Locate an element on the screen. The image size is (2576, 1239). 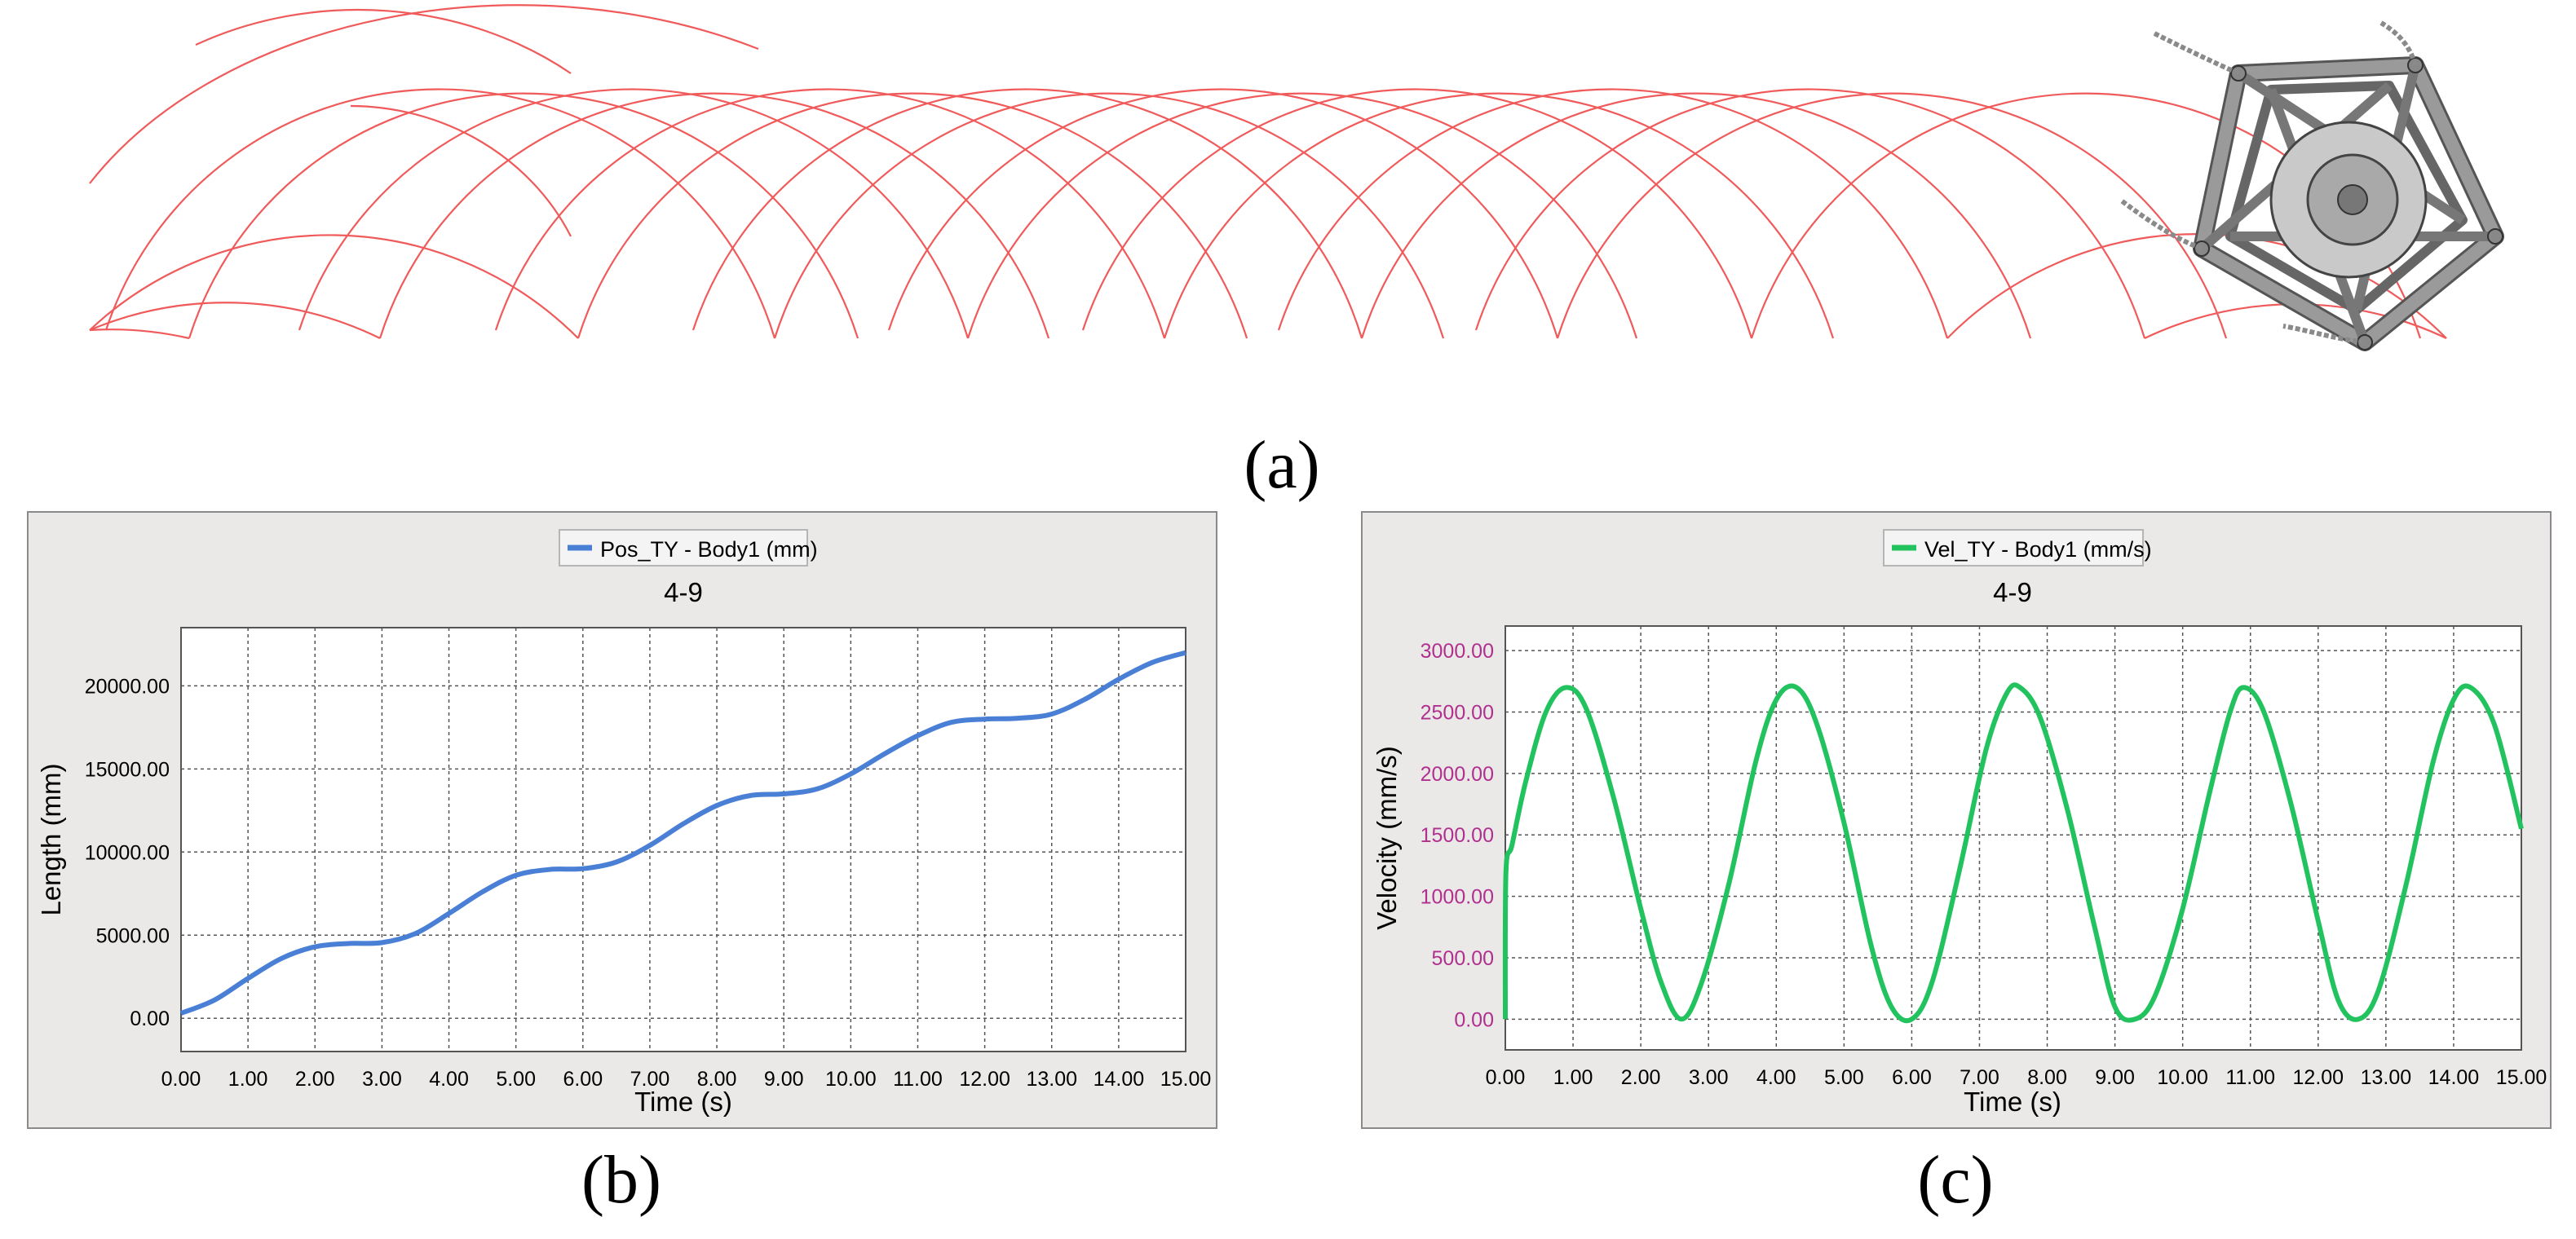
y-tick-label: 2500.00 is located at coordinates (1457, 713).